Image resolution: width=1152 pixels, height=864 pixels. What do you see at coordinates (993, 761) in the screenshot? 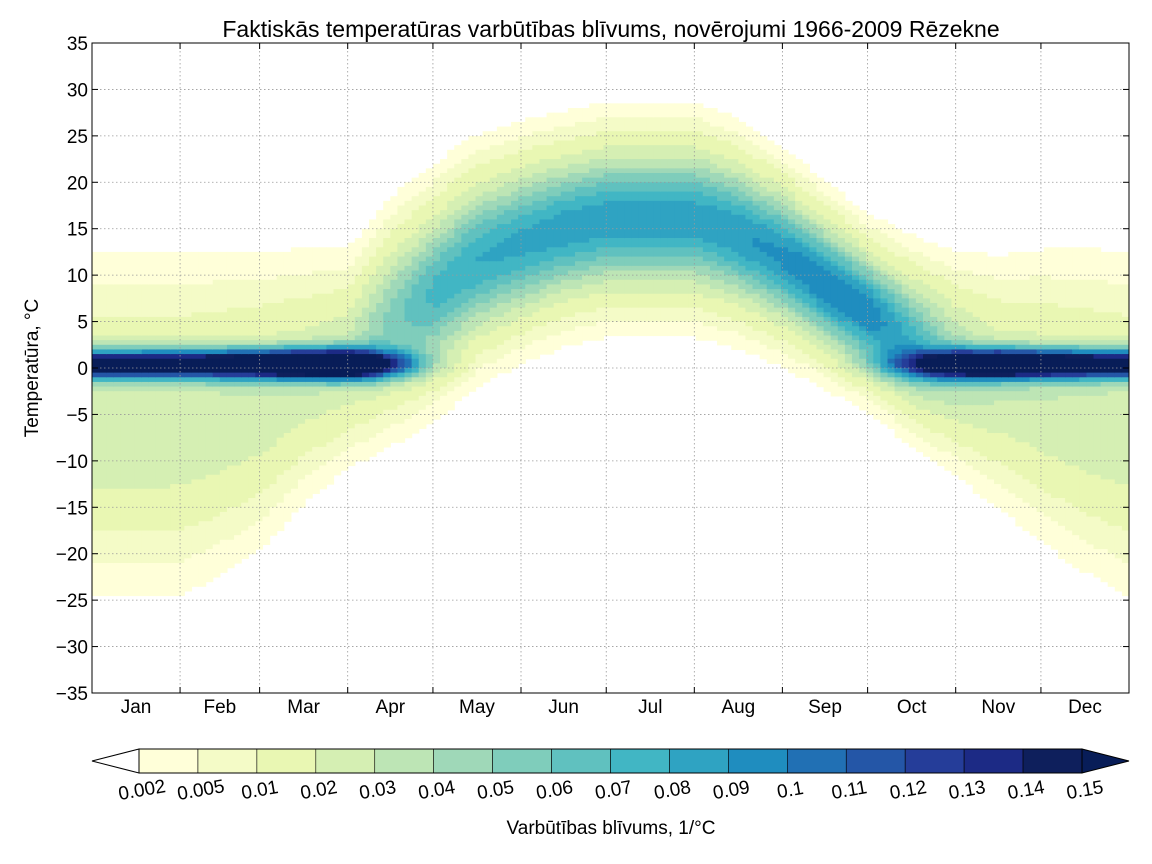
I see `colorbar-segment` at bounding box center [993, 761].